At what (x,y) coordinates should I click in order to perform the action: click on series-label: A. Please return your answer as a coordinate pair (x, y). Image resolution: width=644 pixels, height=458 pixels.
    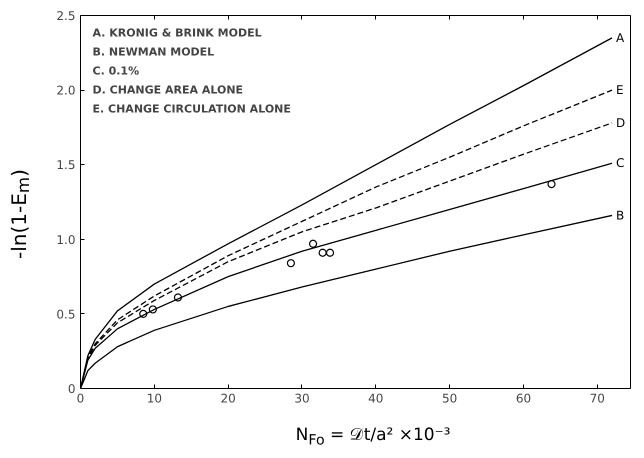
    Looking at the image, I should click on (621, 37).